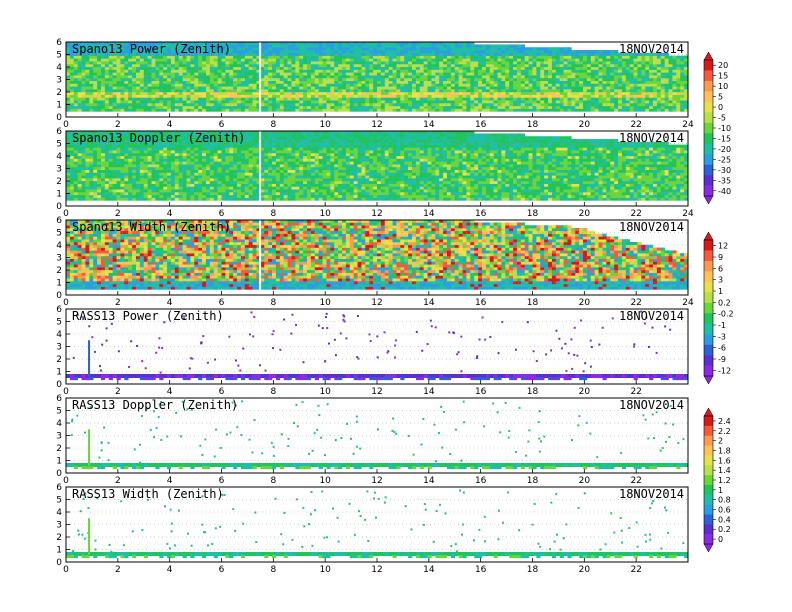 The width and height of the screenshot is (792, 612). Describe the element at coordinates (720, 268) in the screenshot. I see `colorbar-label: 6` at that location.